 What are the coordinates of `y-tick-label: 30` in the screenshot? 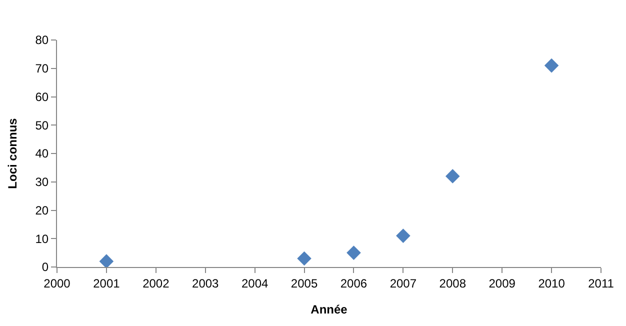 It's located at (42, 182).